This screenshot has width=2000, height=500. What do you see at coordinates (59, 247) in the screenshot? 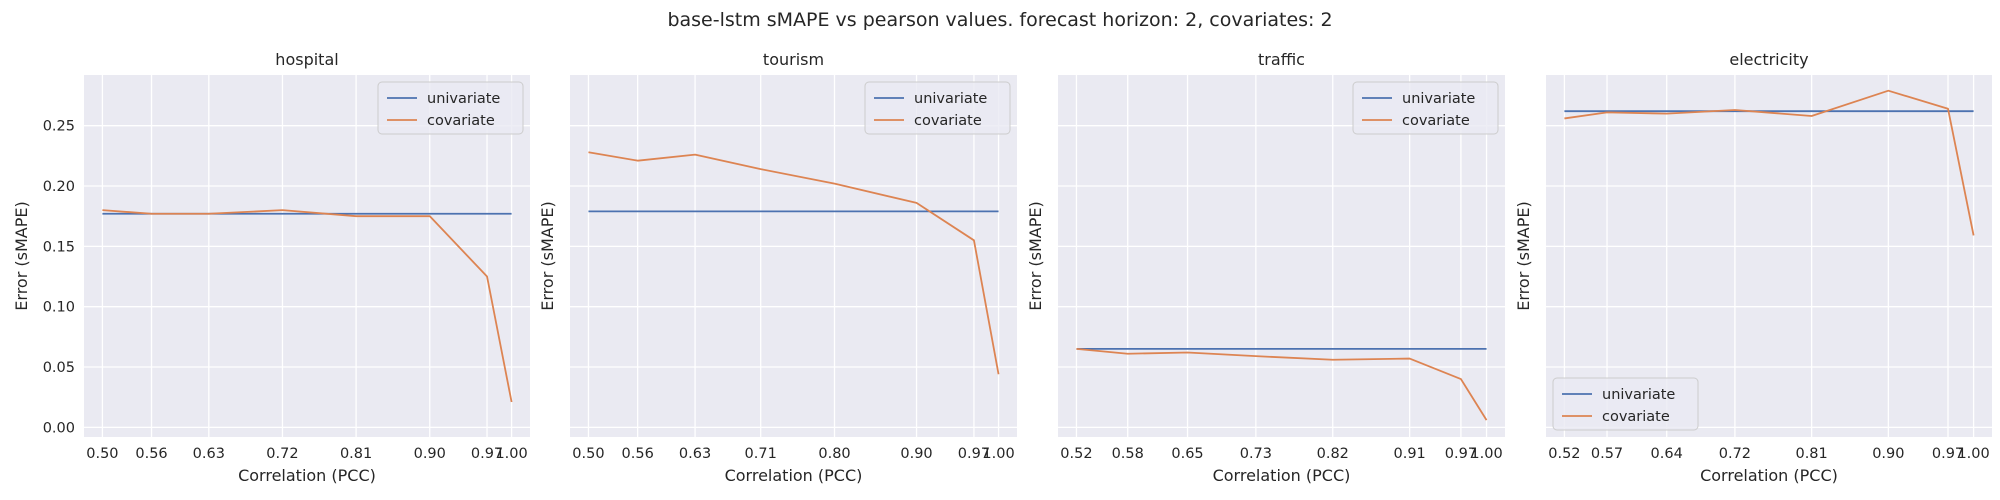
I see `y-tick-label: 0.15` at bounding box center [59, 247].